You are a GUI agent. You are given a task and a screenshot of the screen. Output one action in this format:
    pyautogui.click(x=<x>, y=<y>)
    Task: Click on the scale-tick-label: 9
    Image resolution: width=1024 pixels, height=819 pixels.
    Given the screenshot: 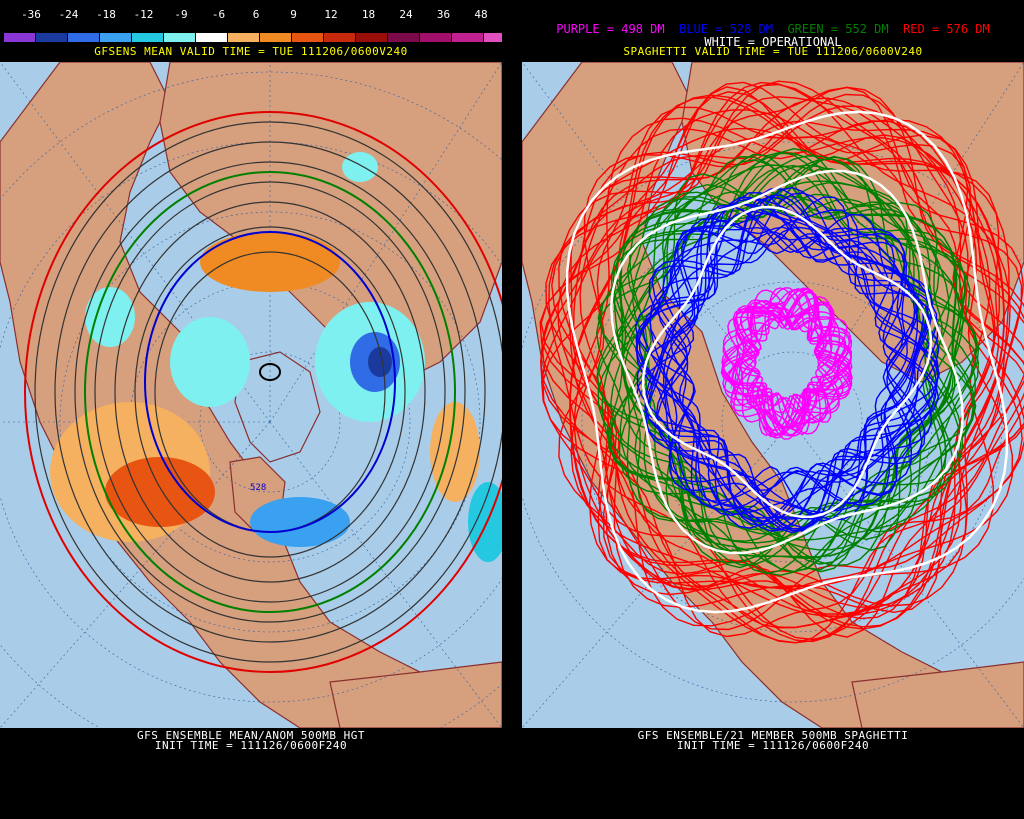 What is the action you would take?
    pyautogui.click(x=293, y=14)
    